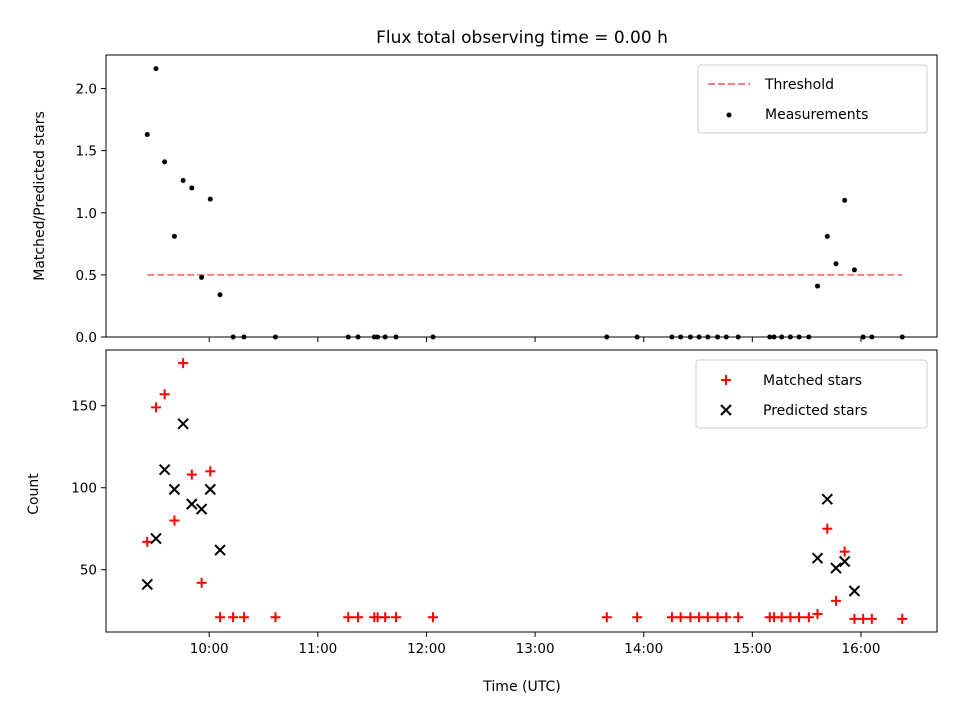 Image resolution: width=960 pixels, height=720 pixels. What do you see at coordinates (86, 338) in the screenshot?
I see `top-y-tick-label: 0.0` at bounding box center [86, 338].